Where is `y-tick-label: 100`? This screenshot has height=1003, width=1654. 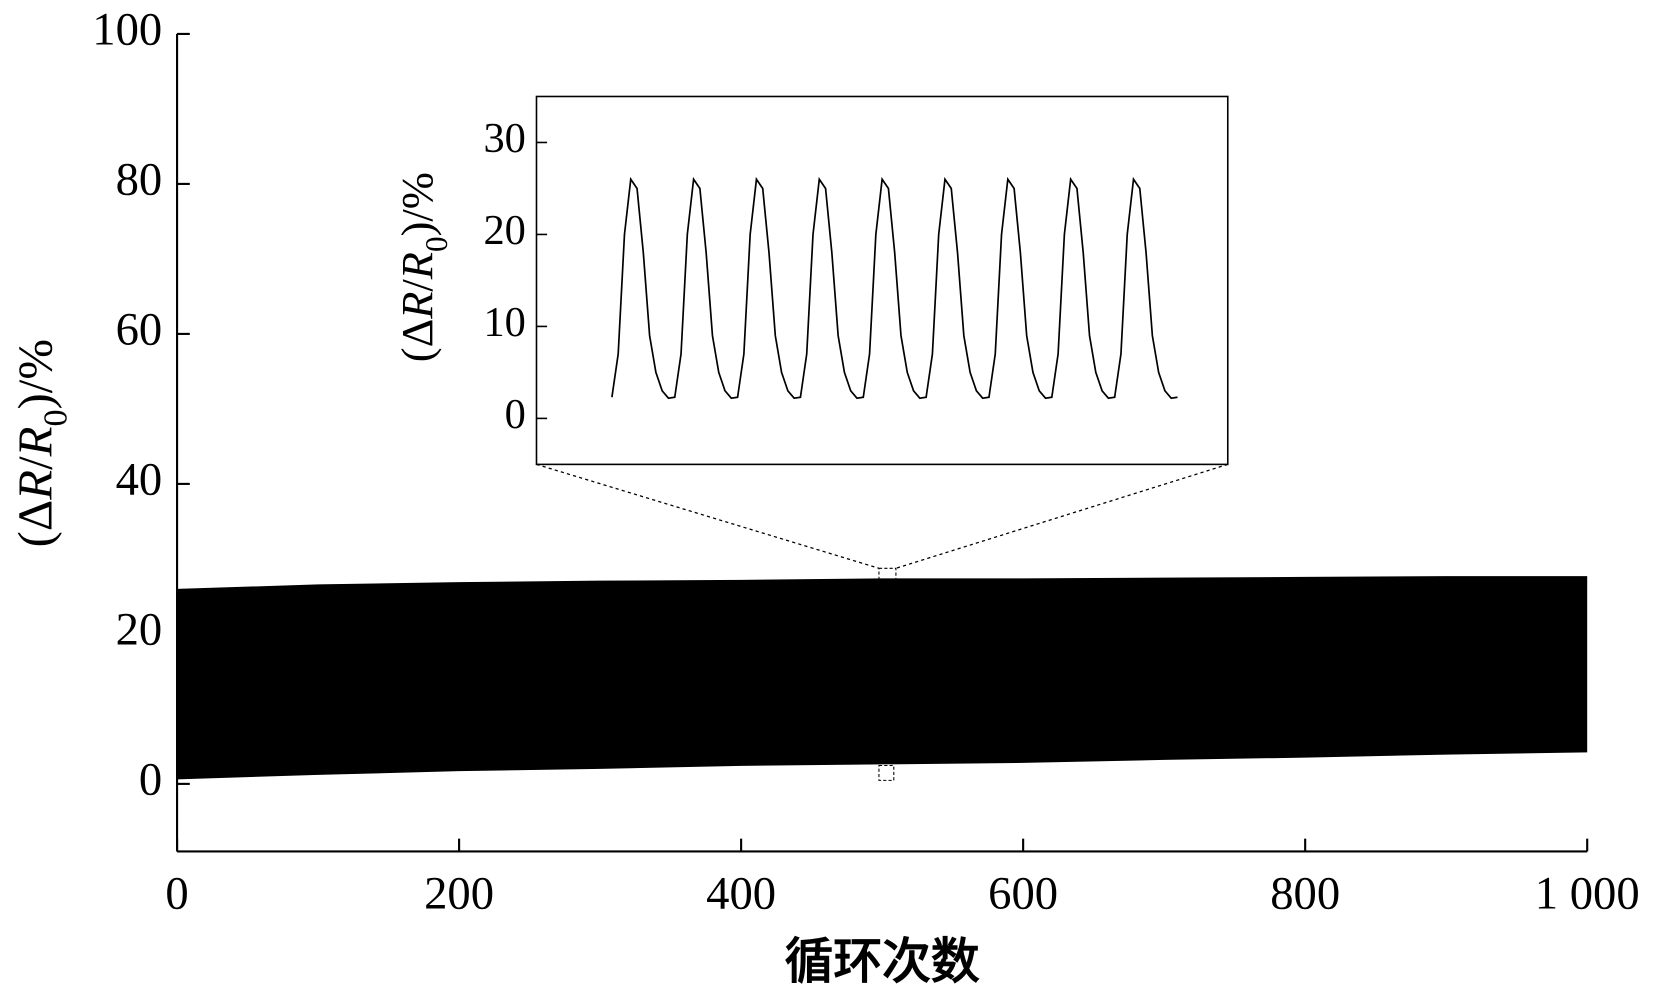
y-tick-label: 100 is located at coordinates (127, 30).